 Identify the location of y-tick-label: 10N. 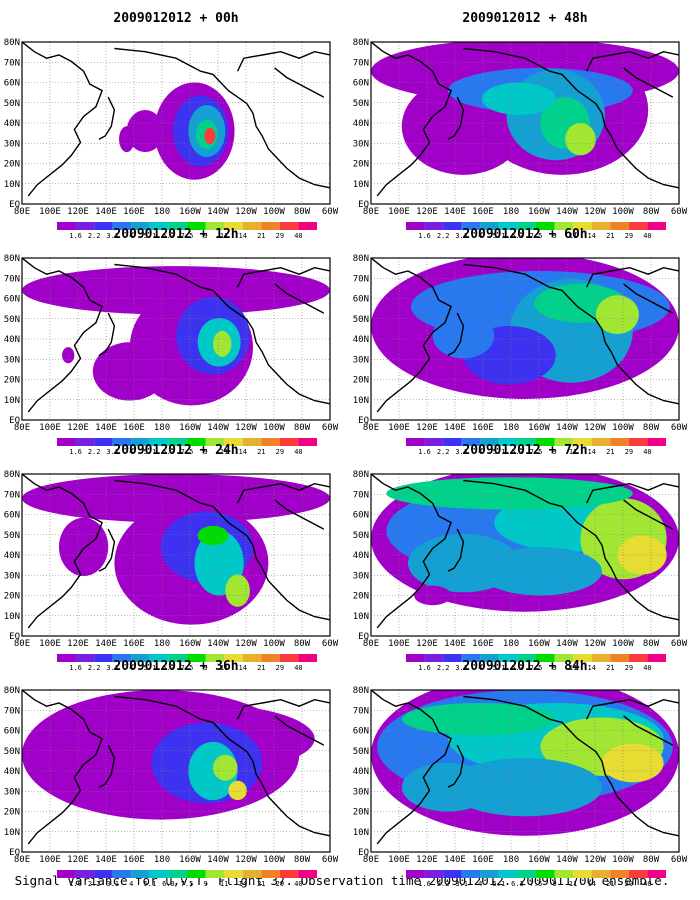
(12, 185).